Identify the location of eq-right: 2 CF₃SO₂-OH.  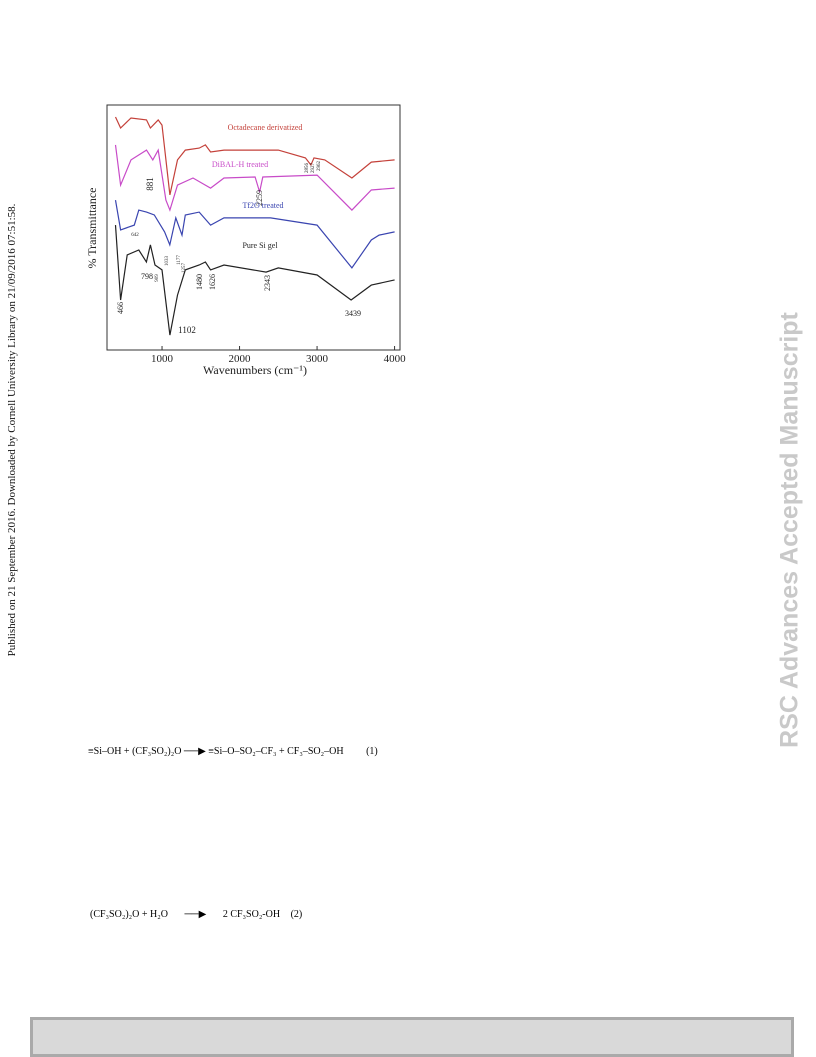
(251, 914).